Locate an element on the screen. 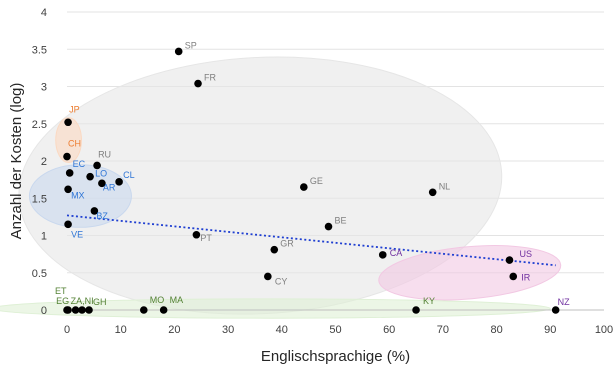 This screenshot has width=614, height=371. data-point-MO is located at coordinates (143, 310).